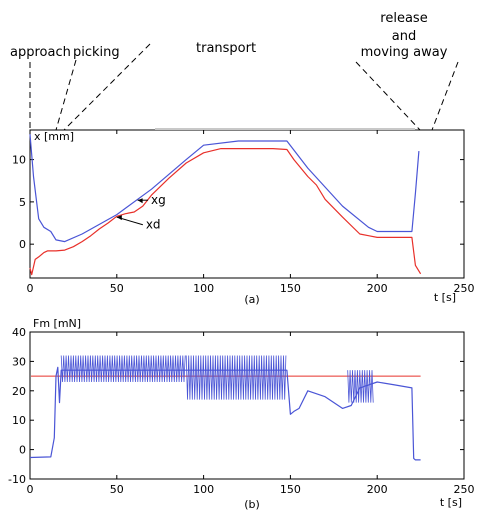 The image size is (487, 513). What do you see at coordinates (17, 479) in the screenshot?
I see `y-tick-label: -10` at bounding box center [17, 479].